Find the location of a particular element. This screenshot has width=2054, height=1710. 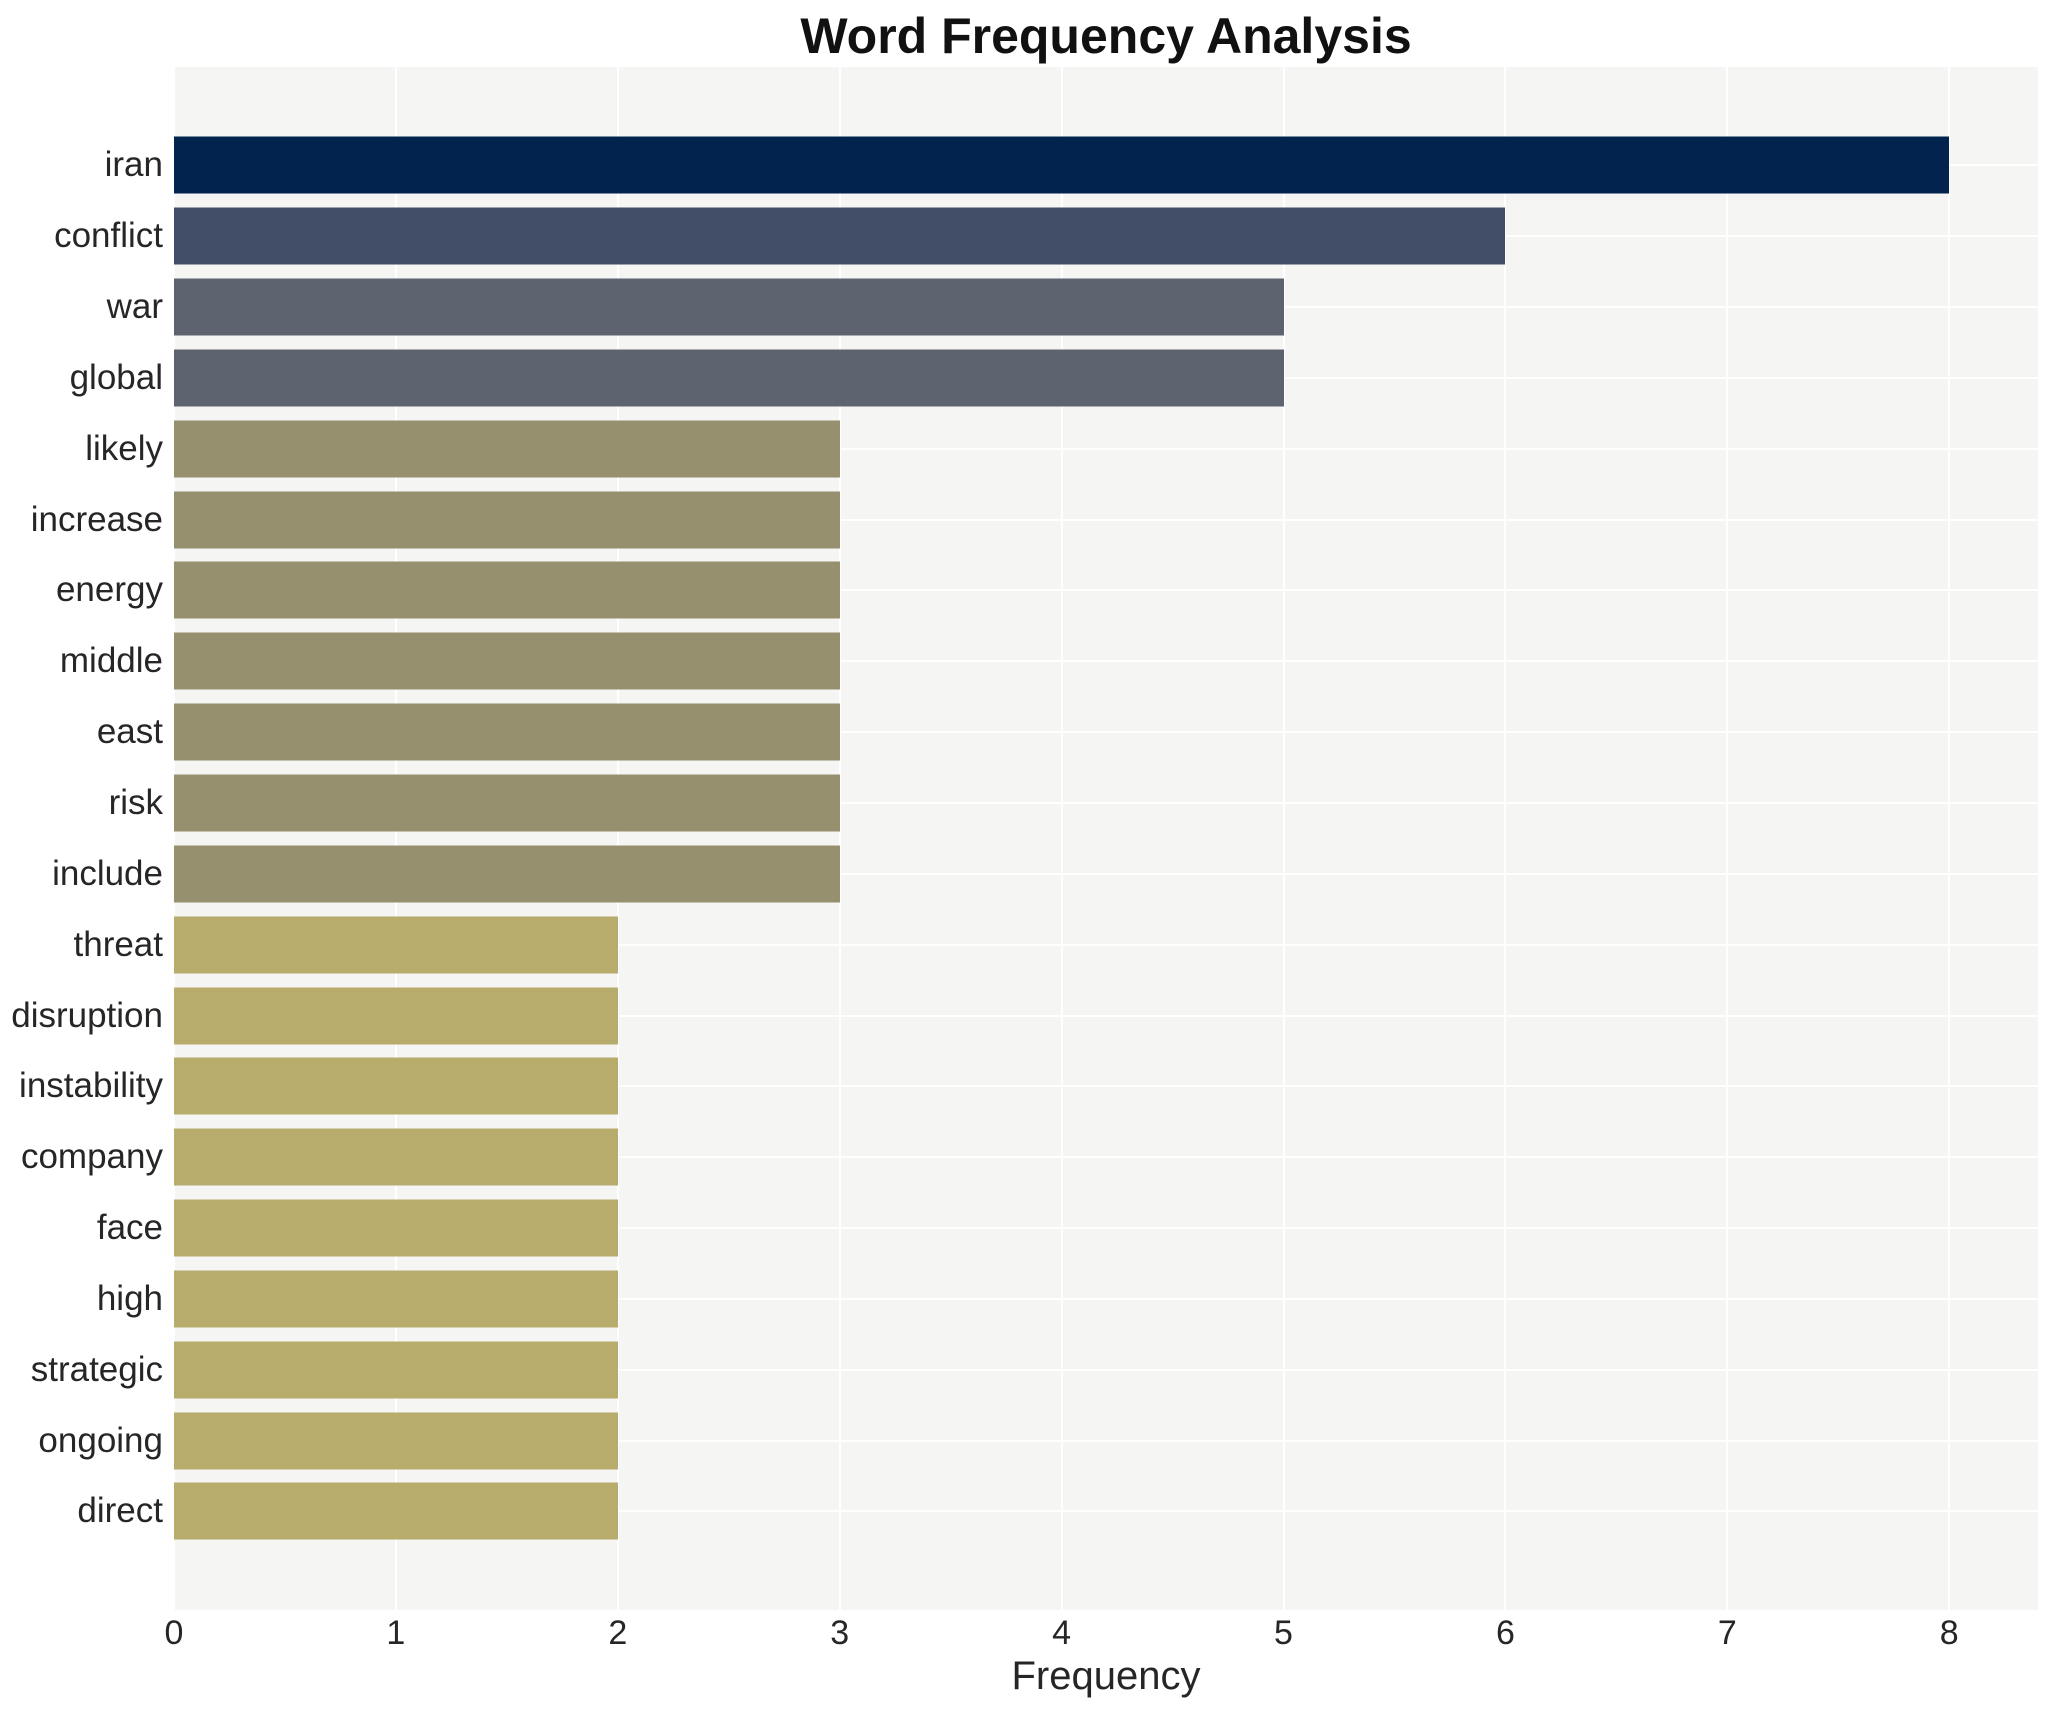

category-bar-global is located at coordinates (729, 378).